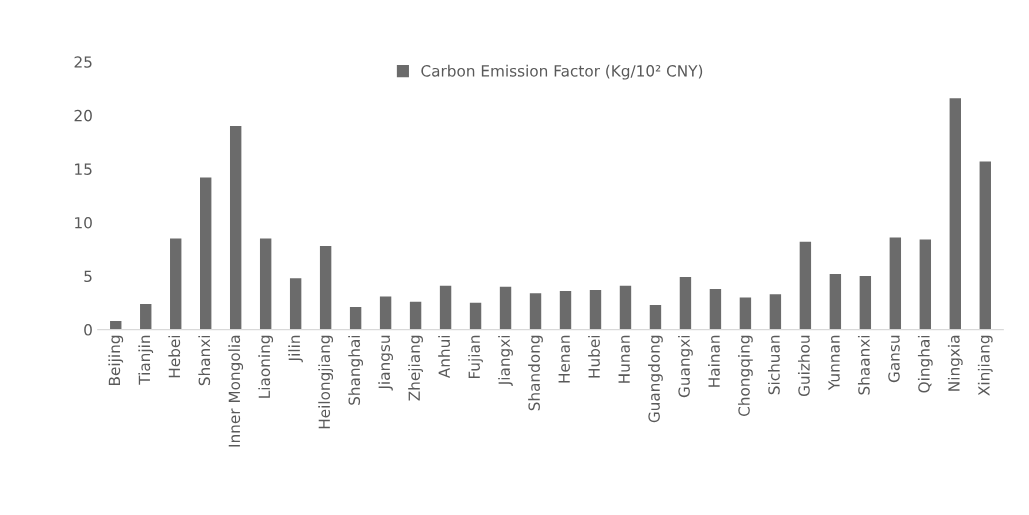  What do you see at coordinates (985, 365) in the screenshot?
I see `x-tick-label: Xinjiang` at bounding box center [985, 365].